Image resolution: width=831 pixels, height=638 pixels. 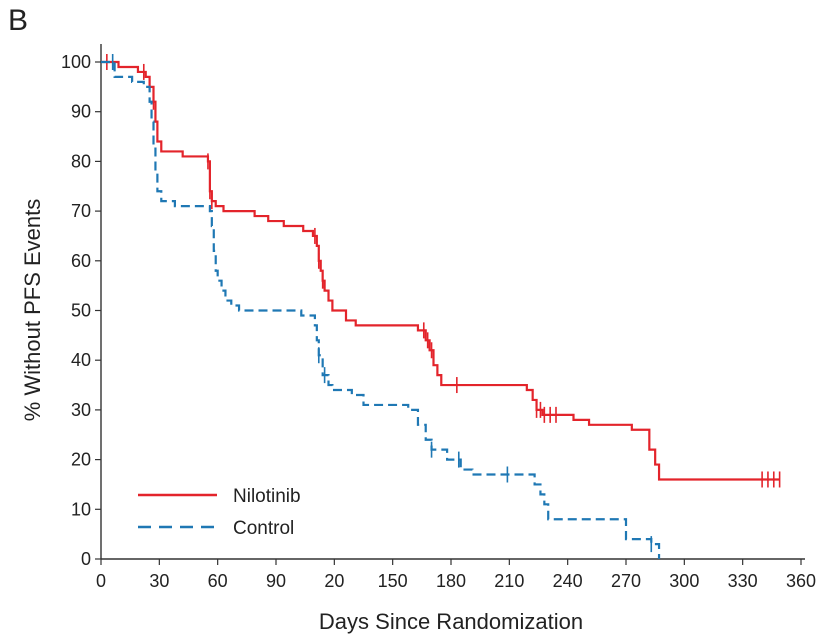 I want to click on y-tick-label: 30, so click(x=81, y=410).